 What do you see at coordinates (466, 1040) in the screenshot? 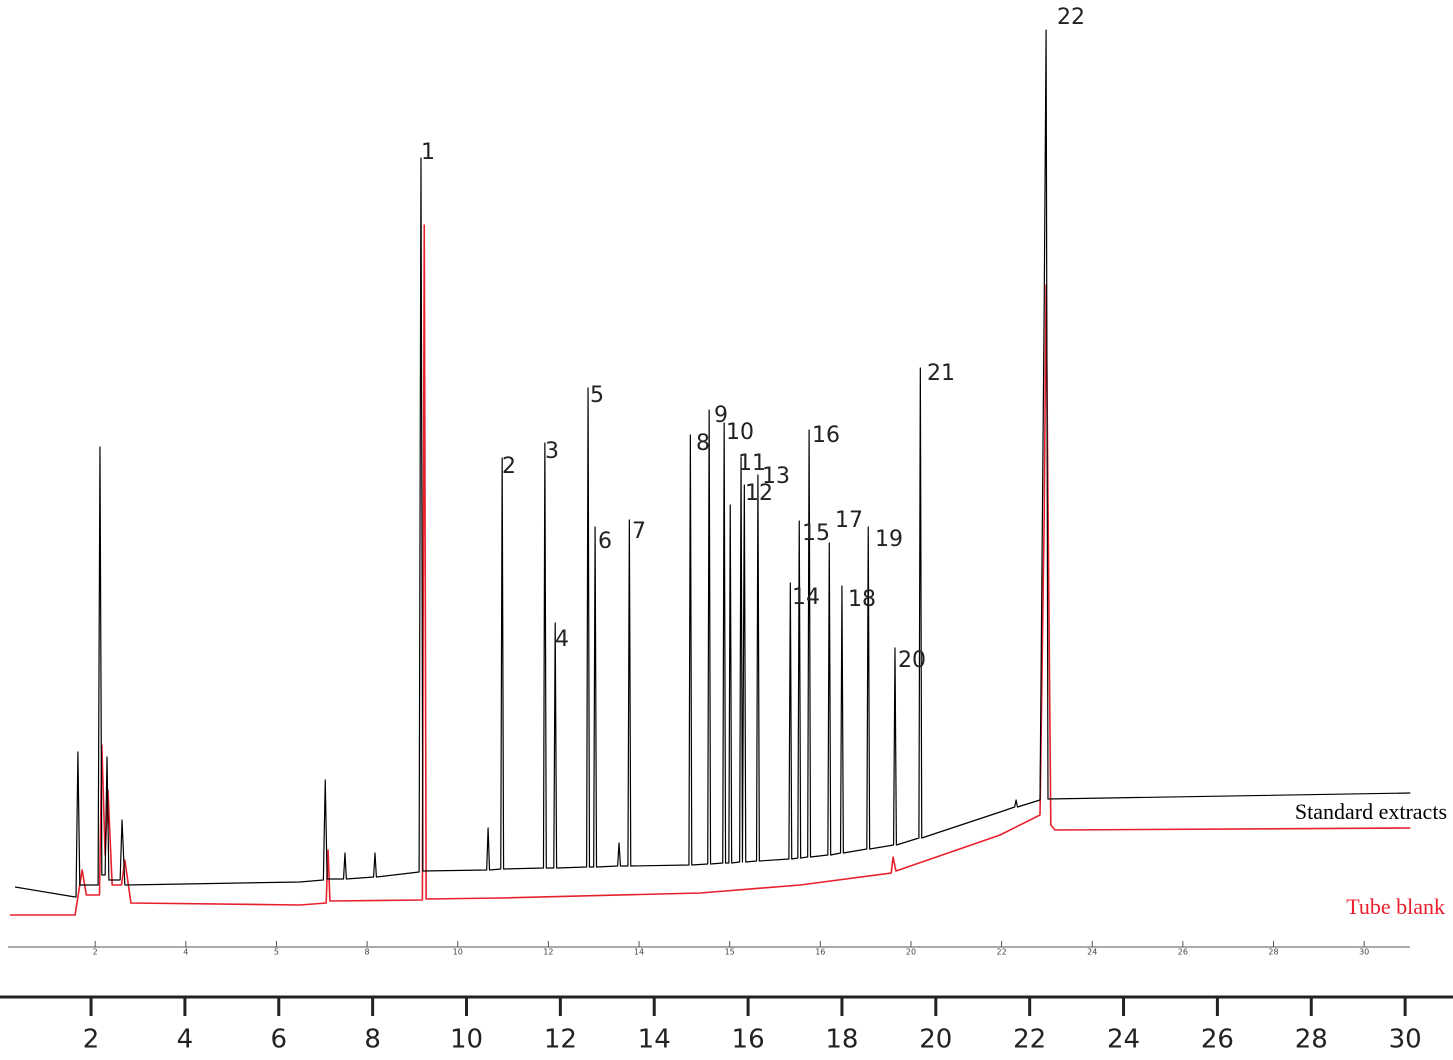
I see `x-tick-label: 10` at bounding box center [466, 1040].